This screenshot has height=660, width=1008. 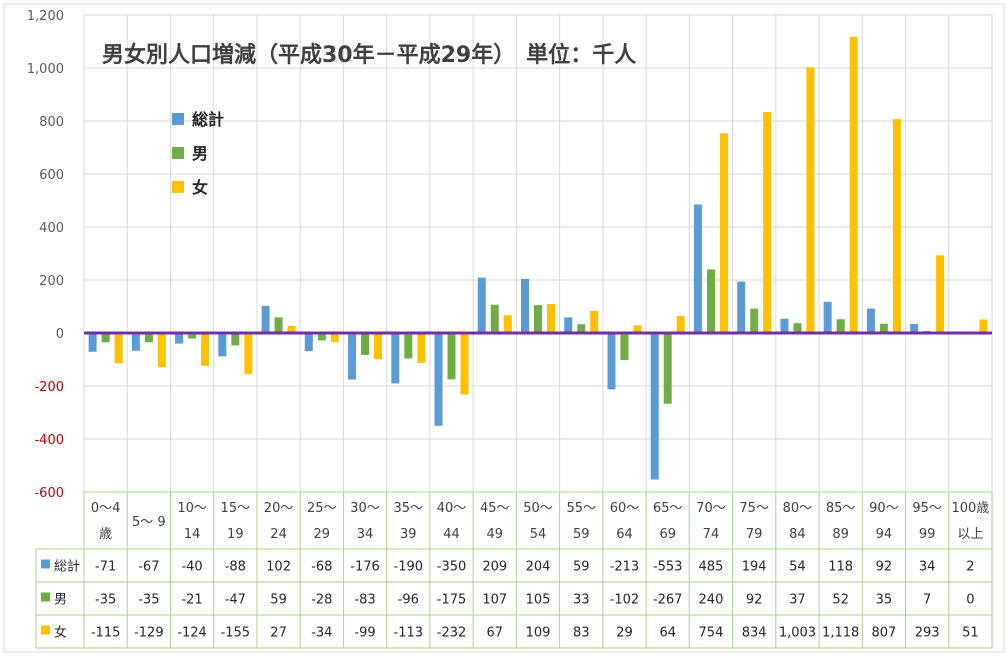 I want to click on category-label: 90～, so click(x=884, y=508).